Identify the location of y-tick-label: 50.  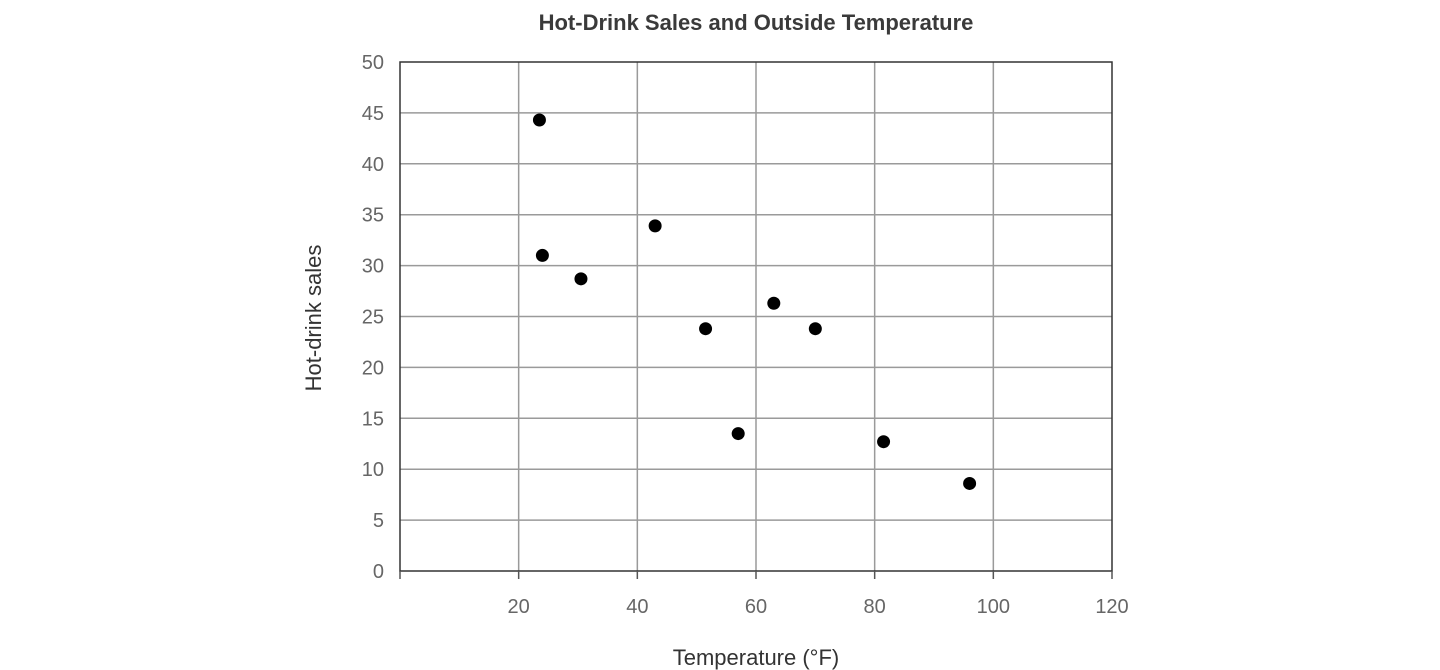
(373, 63).